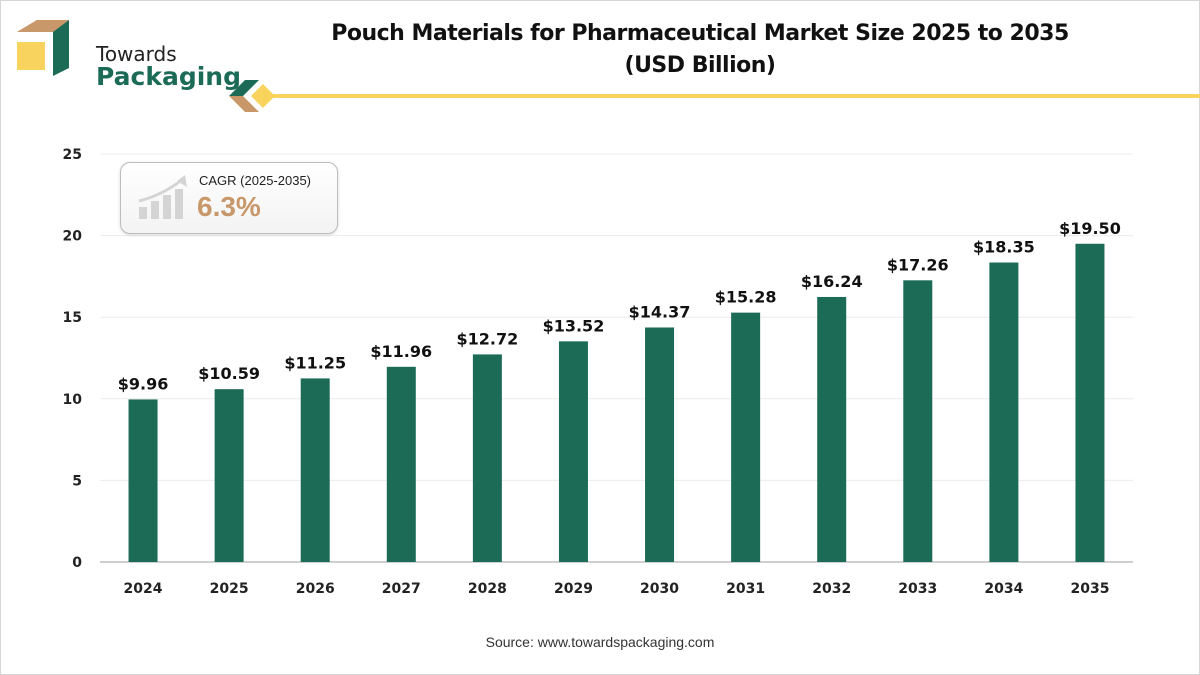 The image size is (1200, 675). What do you see at coordinates (573, 589) in the screenshot?
I see `x-tick-label: 2029` at bounding box center [573, 589].